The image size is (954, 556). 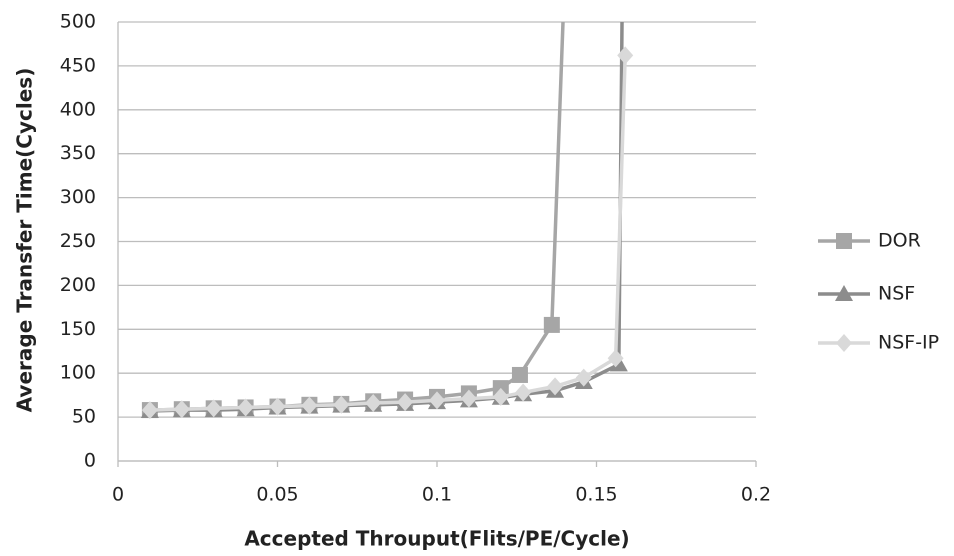 I want to click on y-tick-label: 100, so click(x=78, y=373).